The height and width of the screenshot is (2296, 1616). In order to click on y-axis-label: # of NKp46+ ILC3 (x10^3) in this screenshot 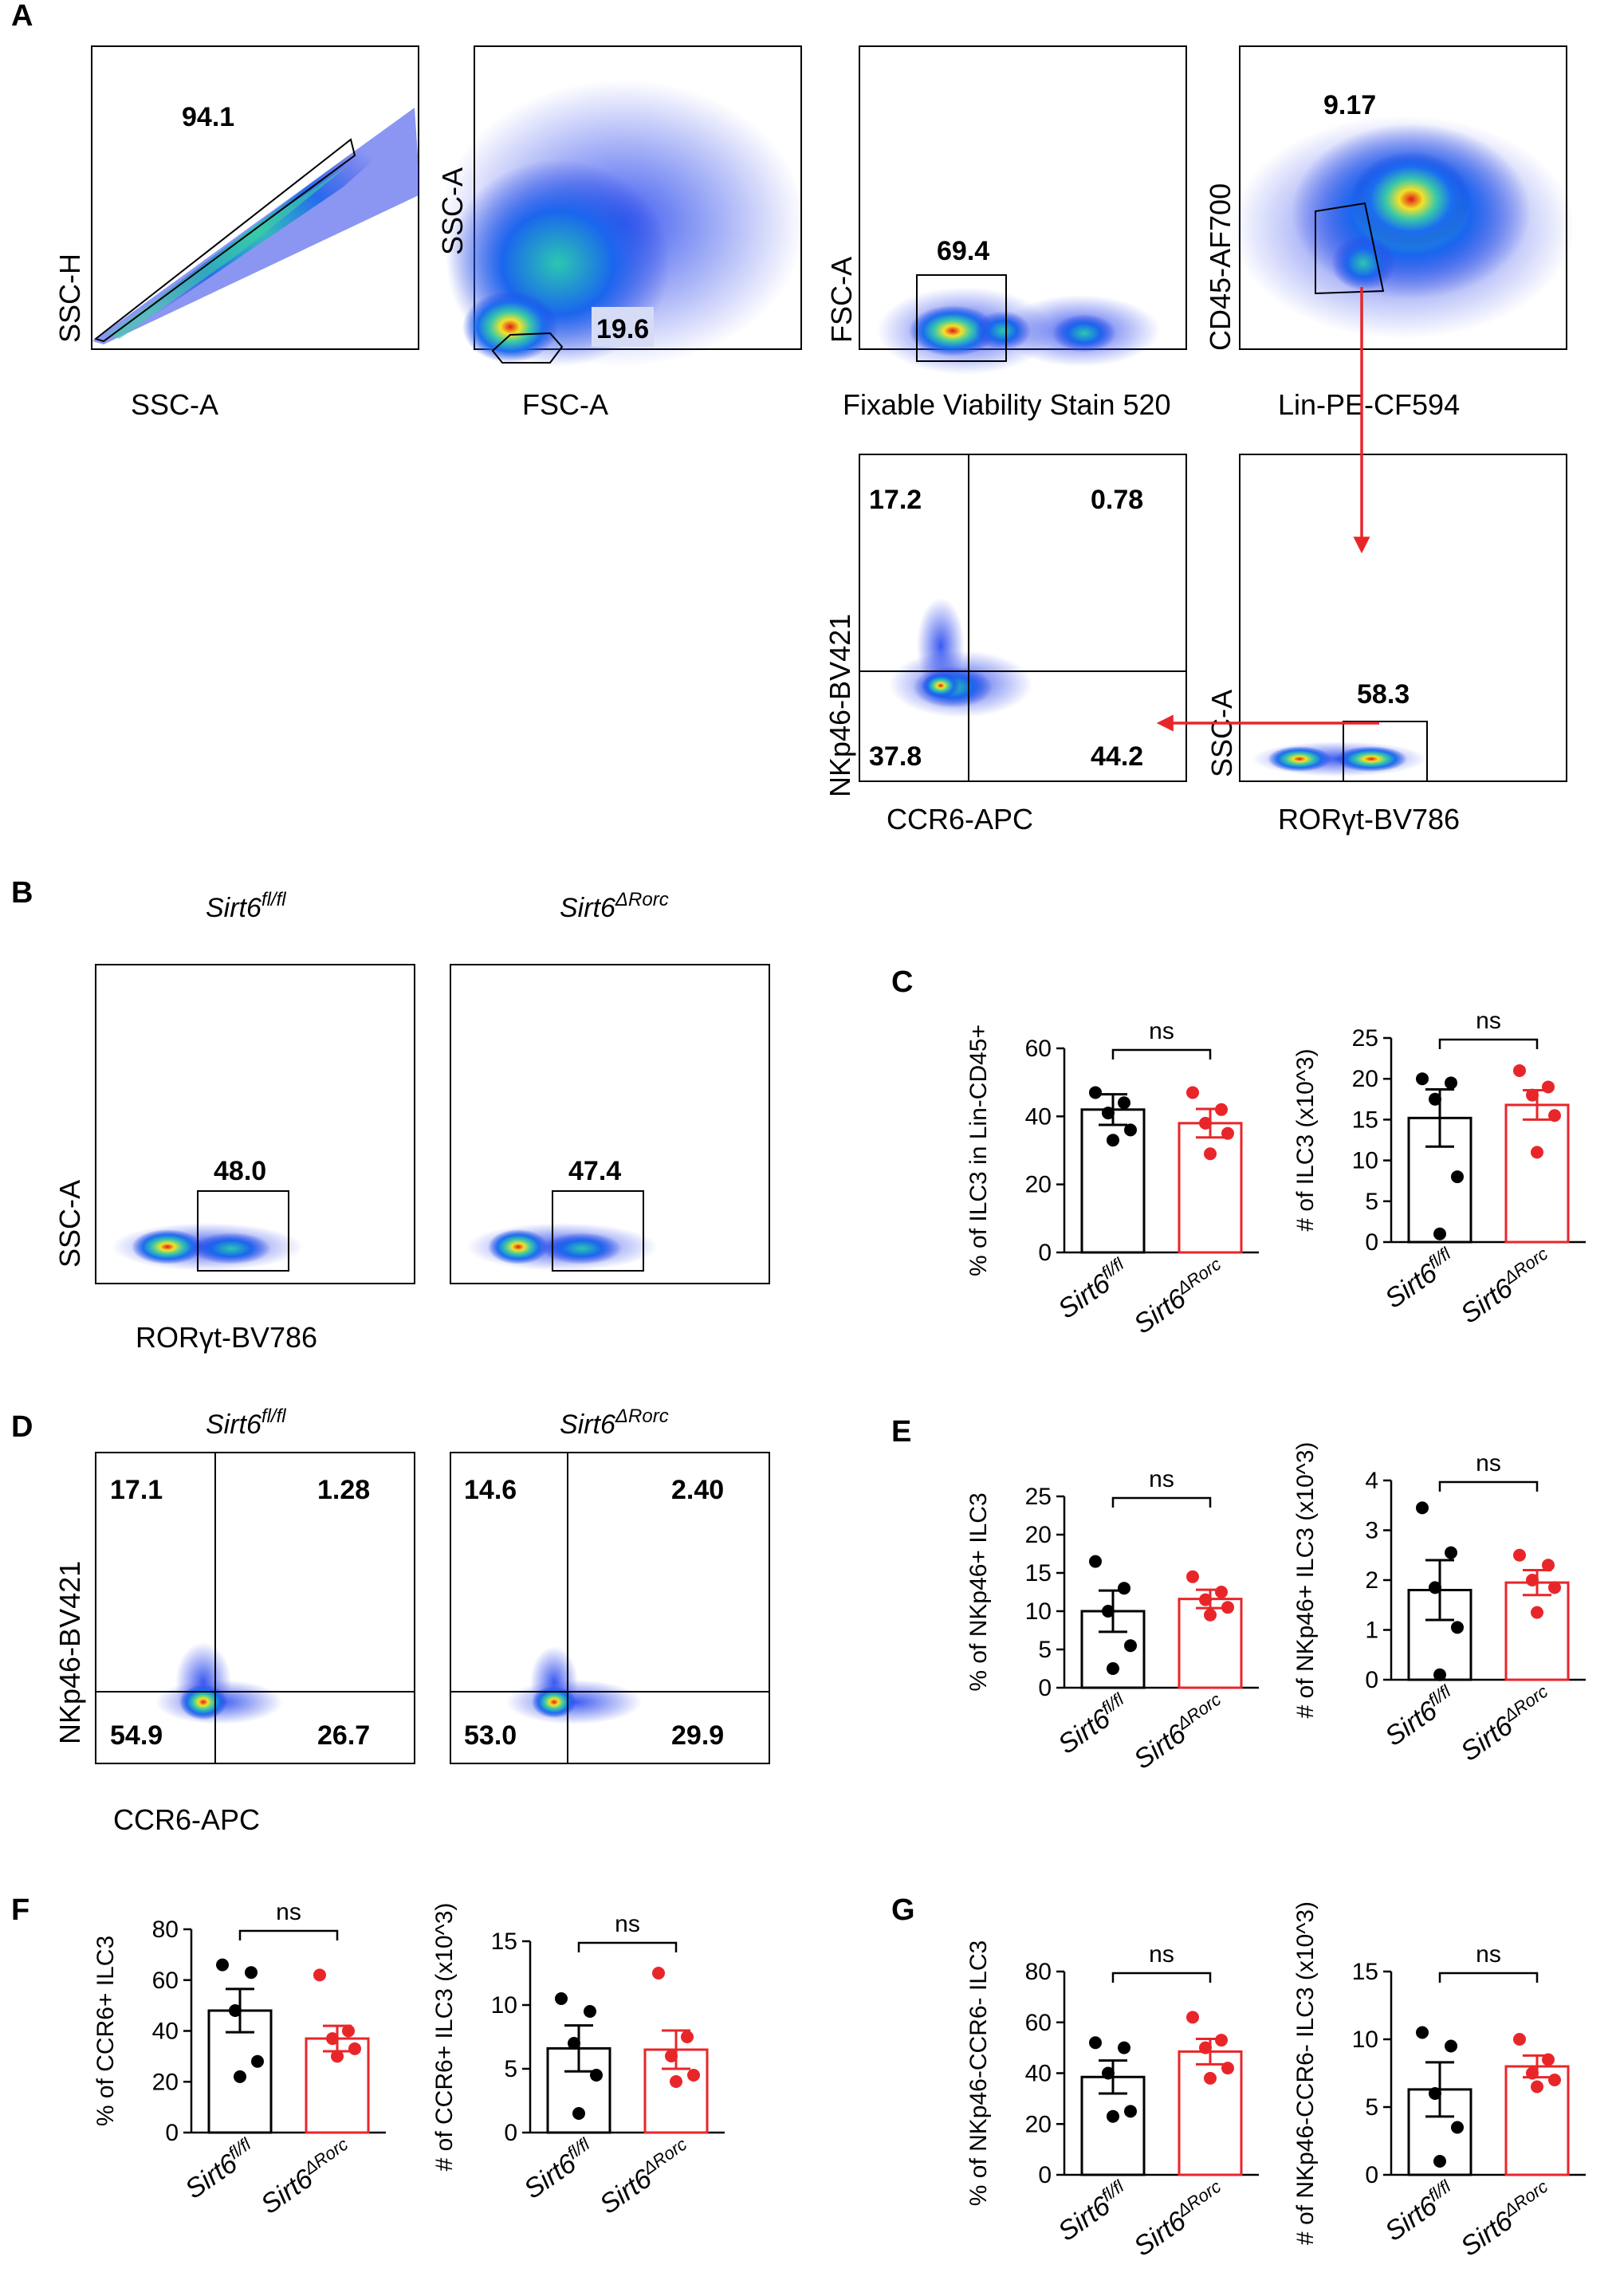, I will do `click(1305, 1580)`.